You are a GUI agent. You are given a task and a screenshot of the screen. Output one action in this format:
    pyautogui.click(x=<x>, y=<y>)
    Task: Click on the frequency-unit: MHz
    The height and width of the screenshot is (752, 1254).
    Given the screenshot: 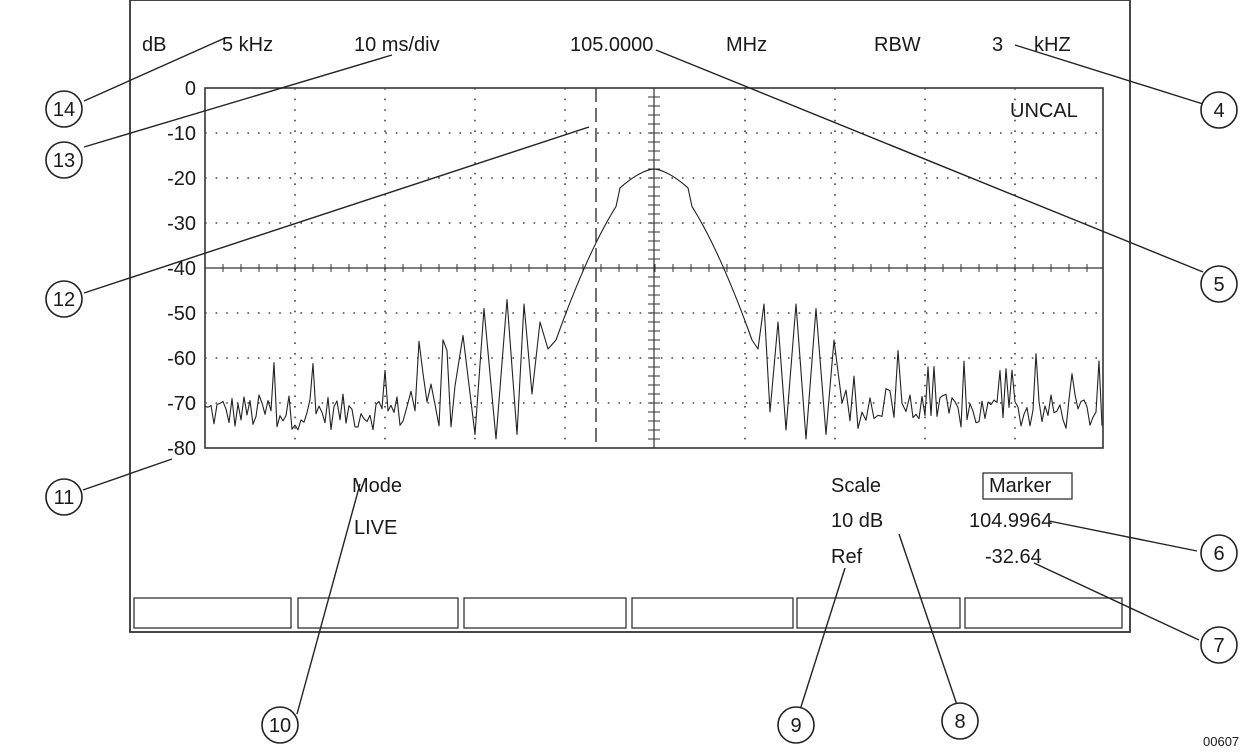 What is the action you would take?
    pyautogui.click(x=746, y=45)
    